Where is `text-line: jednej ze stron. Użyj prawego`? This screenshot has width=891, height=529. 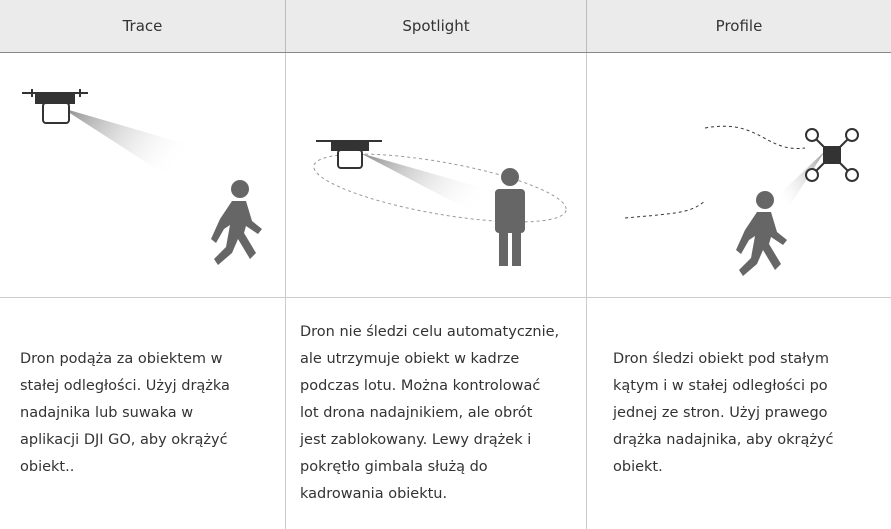
text-line: jednej ze stron. Użyj prawego is located at coordinates (720, 413).